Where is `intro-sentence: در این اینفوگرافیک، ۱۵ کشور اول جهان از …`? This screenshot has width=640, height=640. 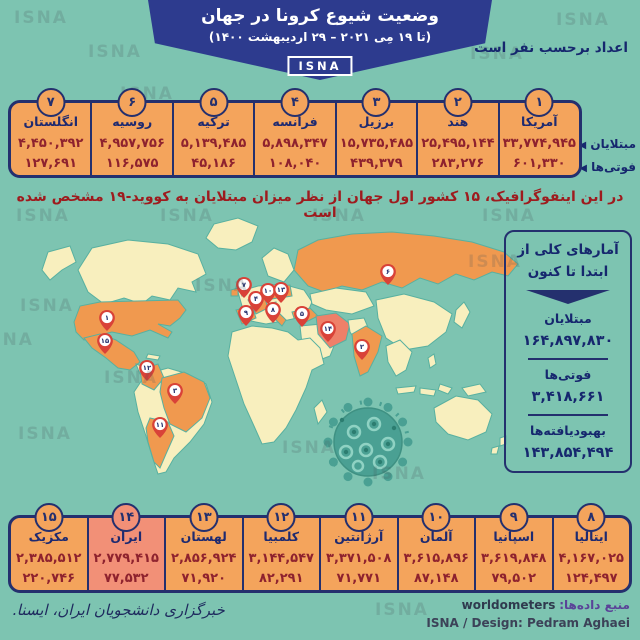
intro-sentence: در این اینفوگرافیک، ۱۵ کشور اول جهان از … is located at coordinates (320, 205).